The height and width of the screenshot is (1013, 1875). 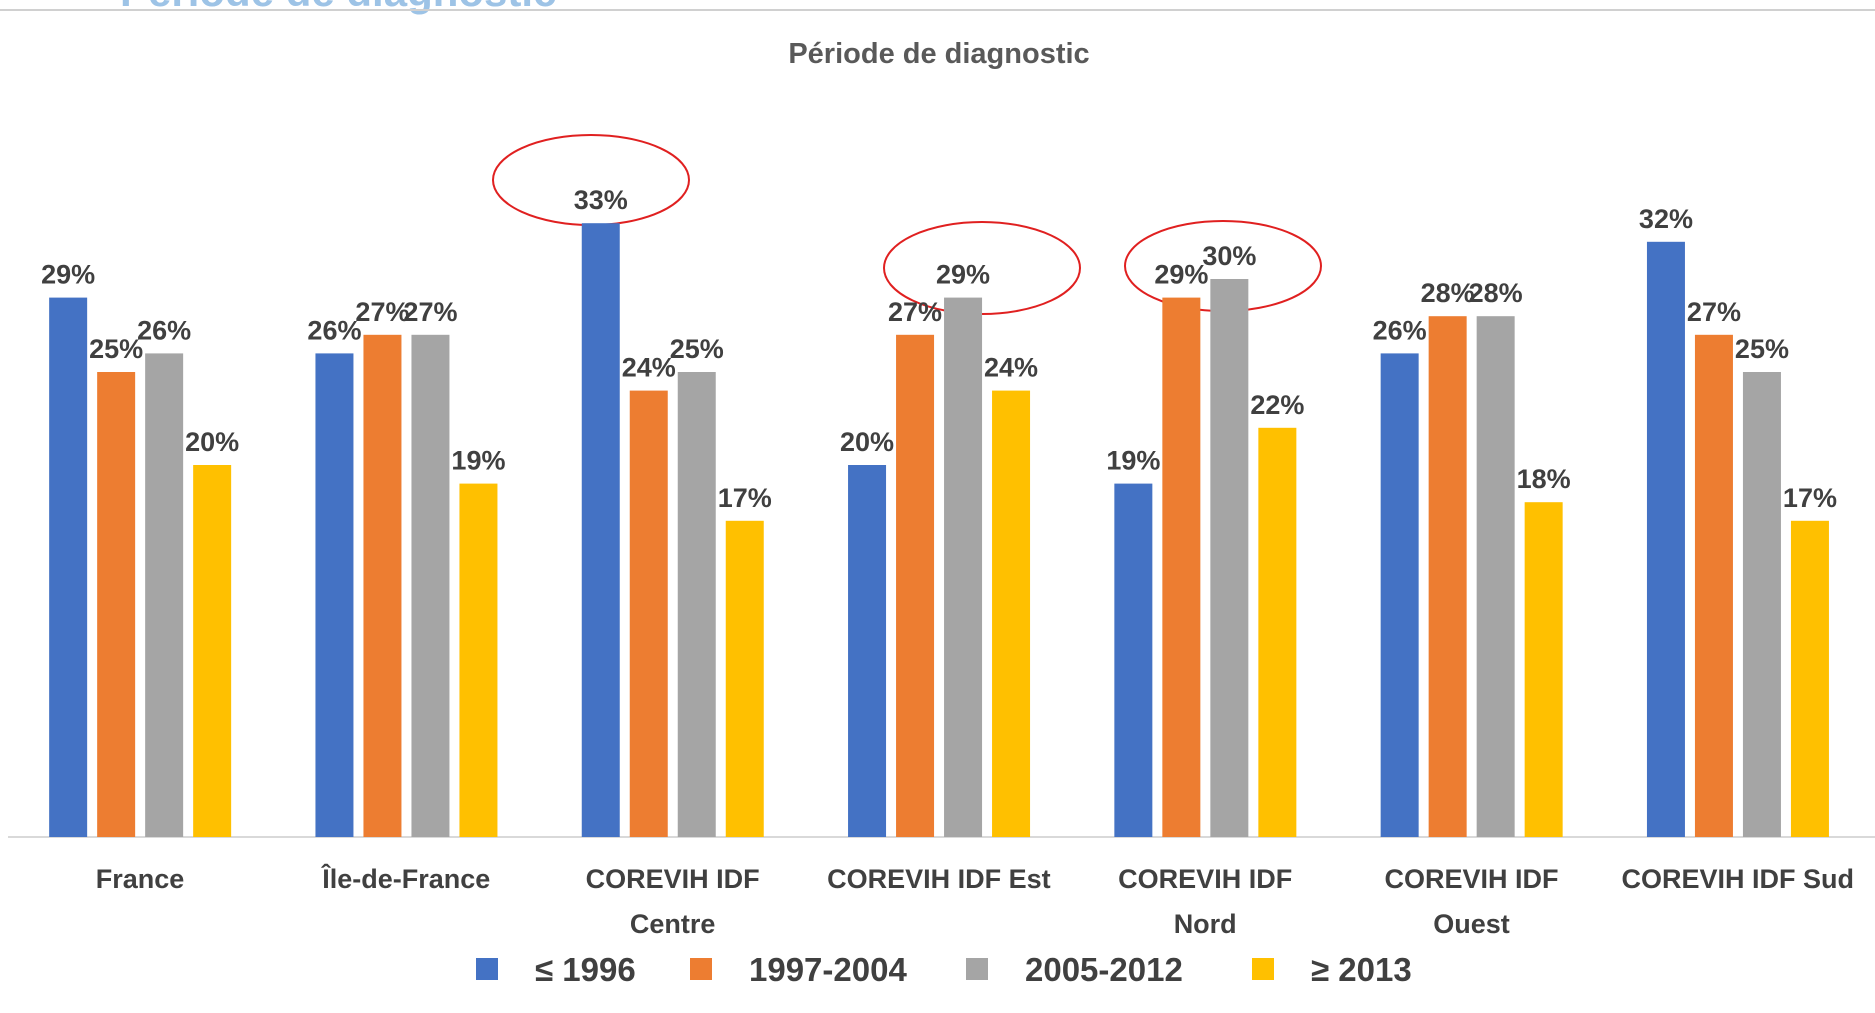 I want to click on legend-label: 1997-2004, so click(x=828, y=969).